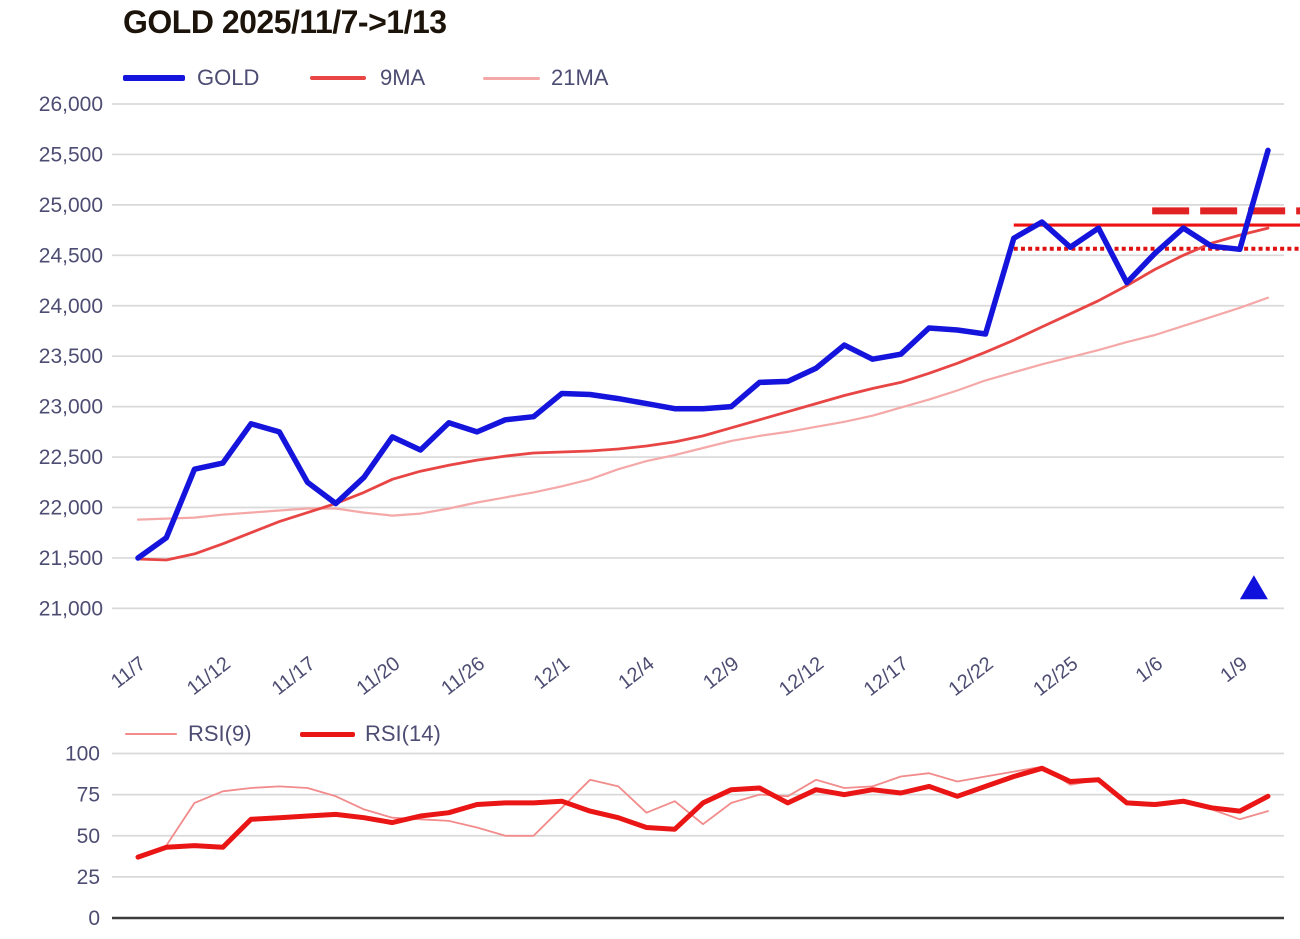  I want to click on price-y-tick-label: 21,000, so click(71, 608).